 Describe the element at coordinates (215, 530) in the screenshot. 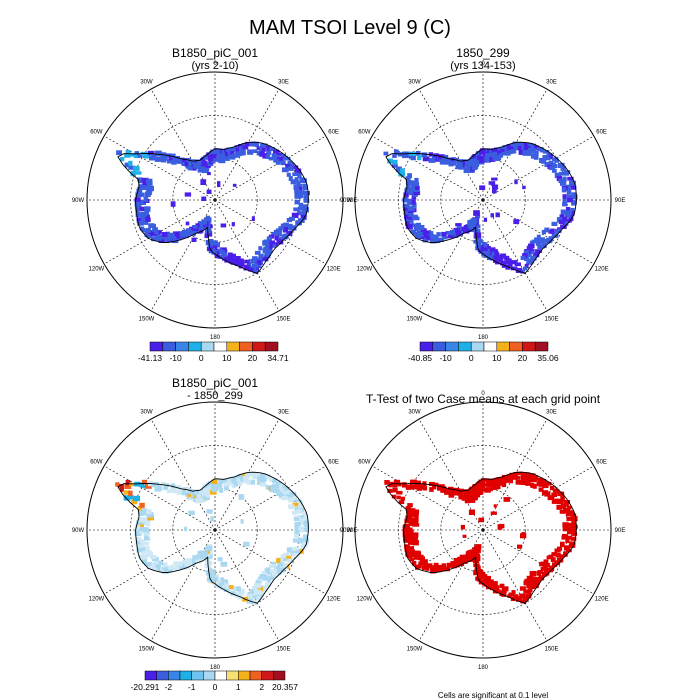

I see `latitude-circle` at that location.